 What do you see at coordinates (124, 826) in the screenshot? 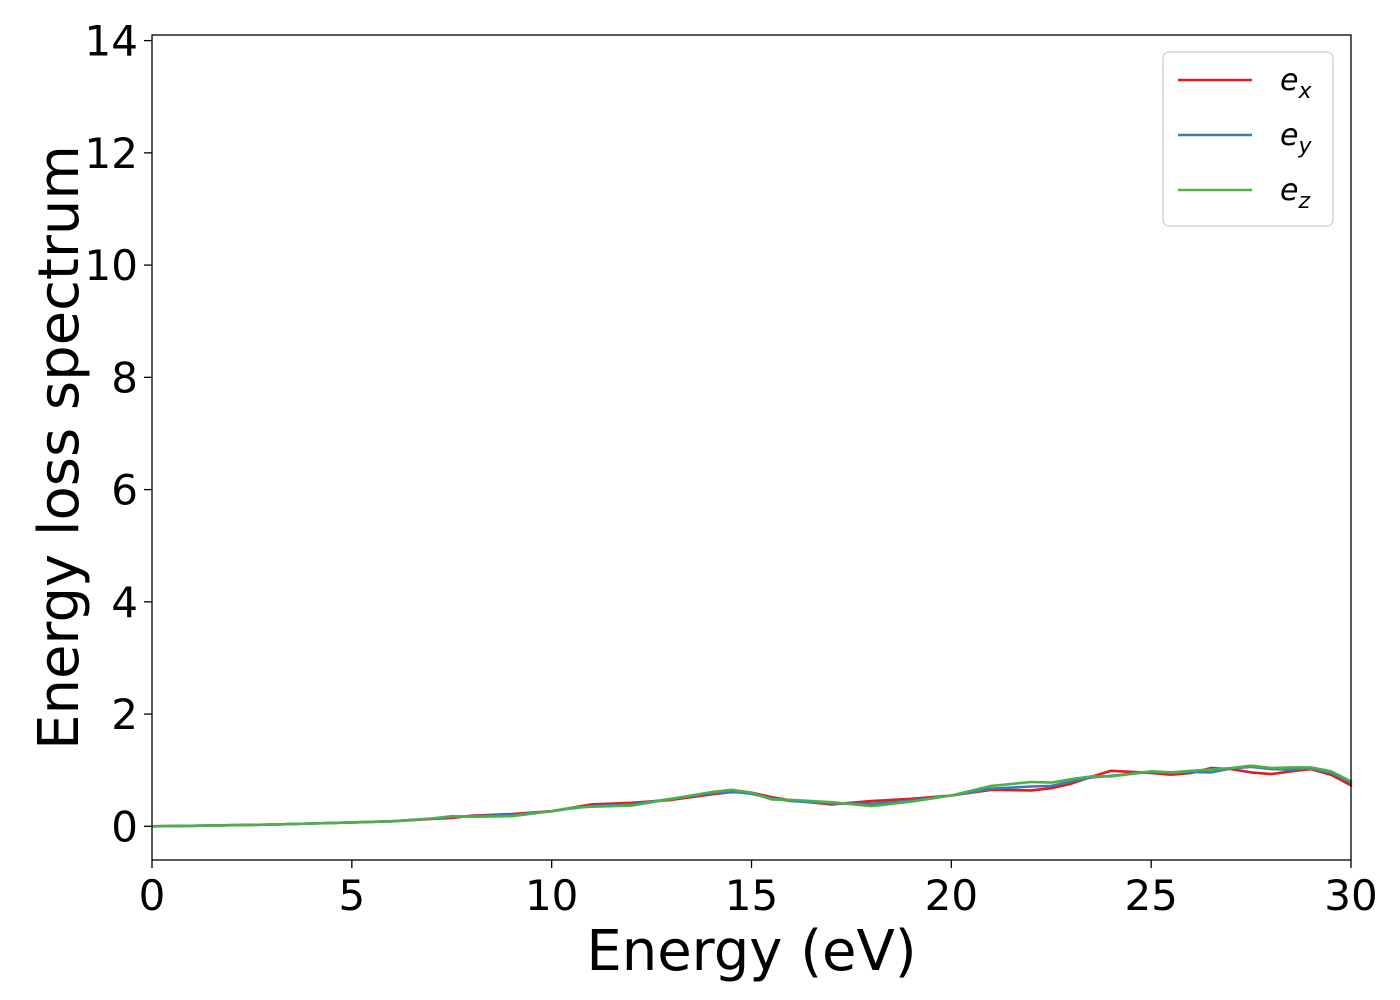
I see `y-tick-label: 0` at bounding box center [124, 826].